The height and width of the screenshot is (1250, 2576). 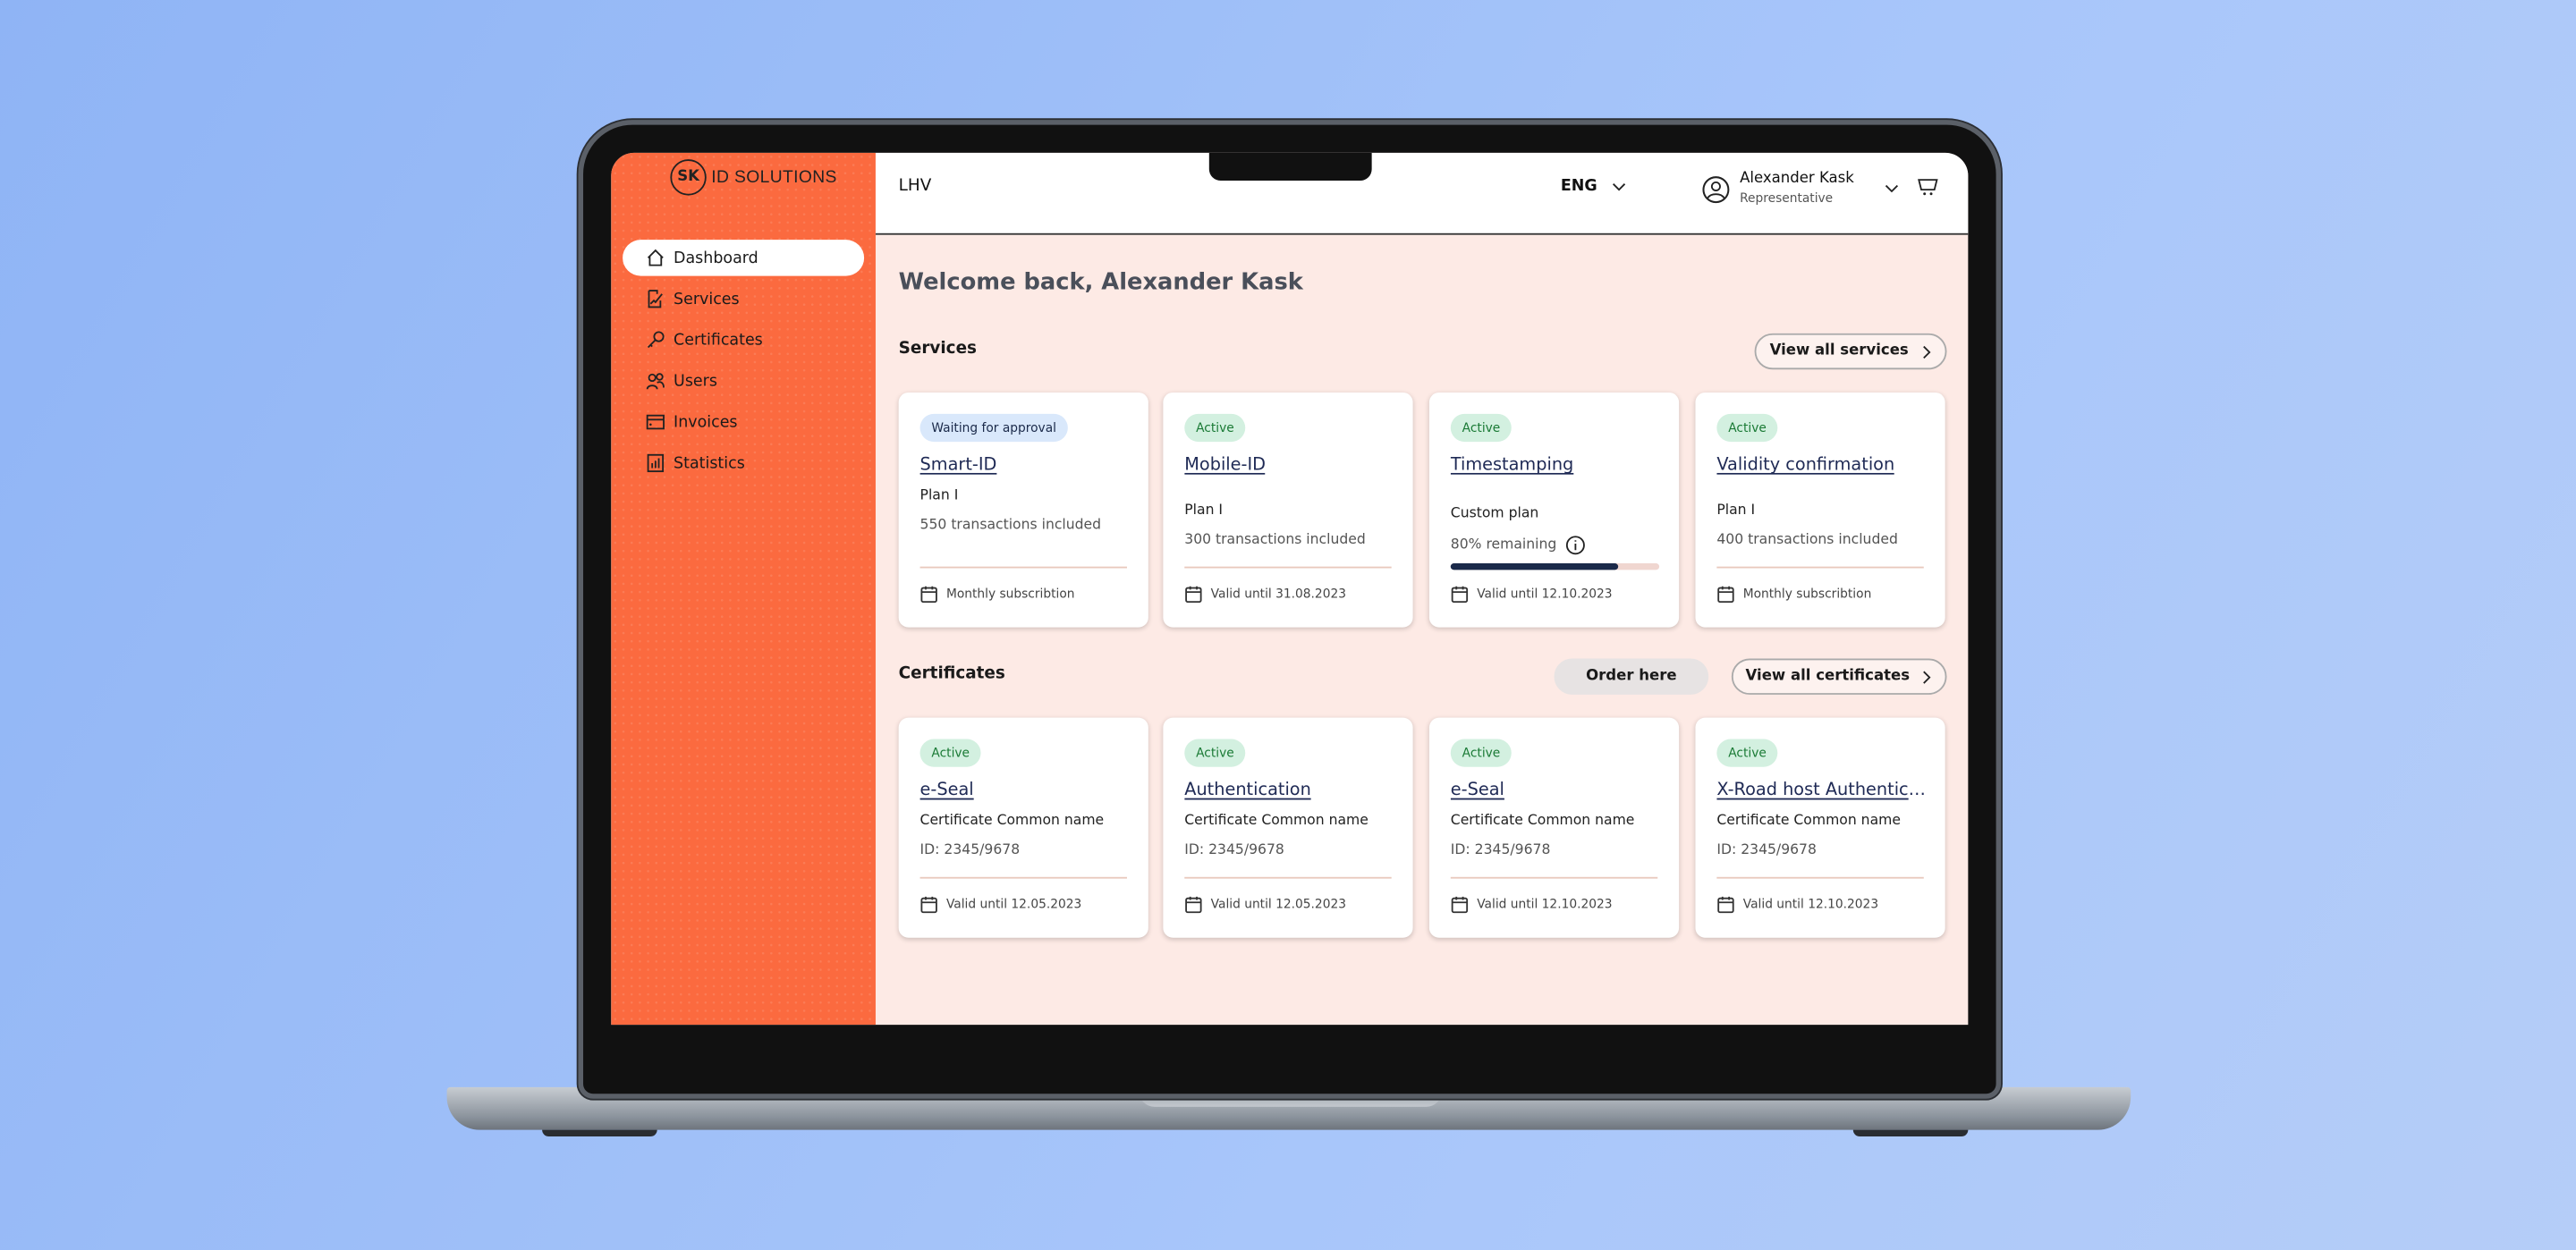 I want to click on users-icon, so click(x=655, y=381).